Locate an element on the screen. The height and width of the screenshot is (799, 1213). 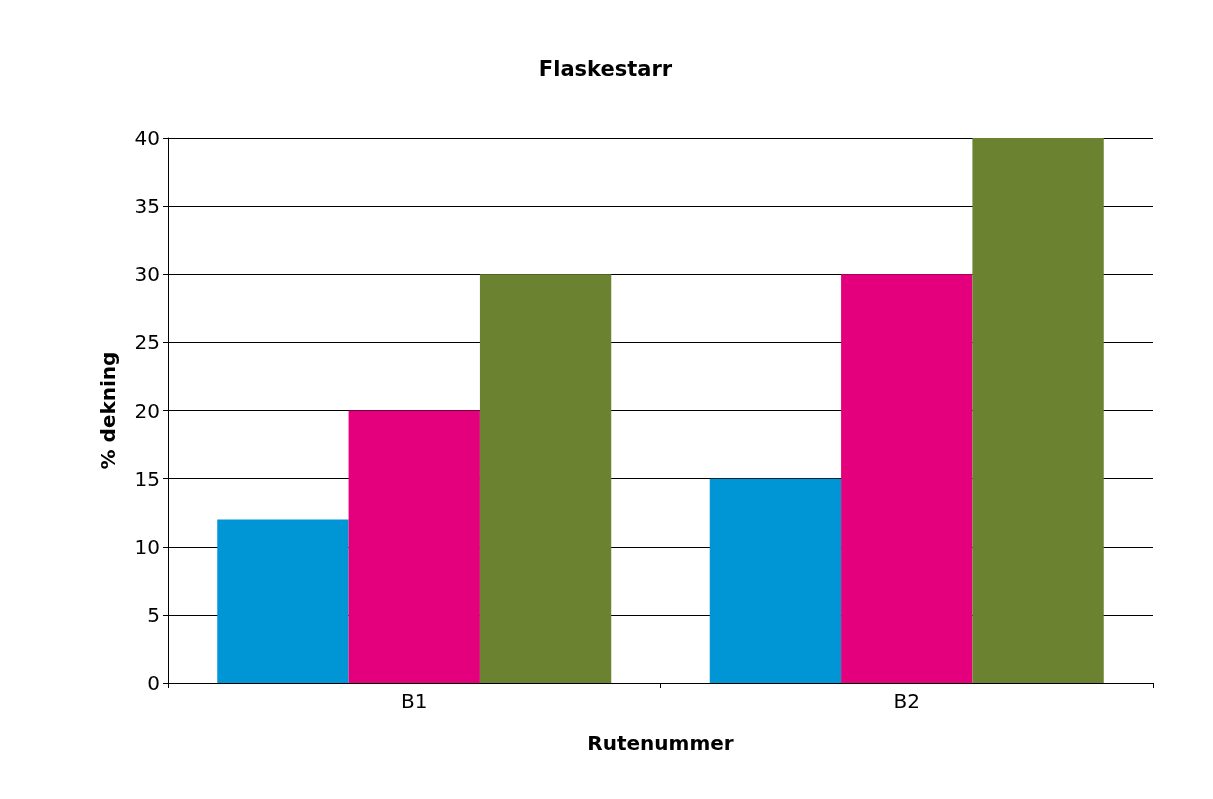
x-tick-label: B2 is located at coordinates (906, 701).